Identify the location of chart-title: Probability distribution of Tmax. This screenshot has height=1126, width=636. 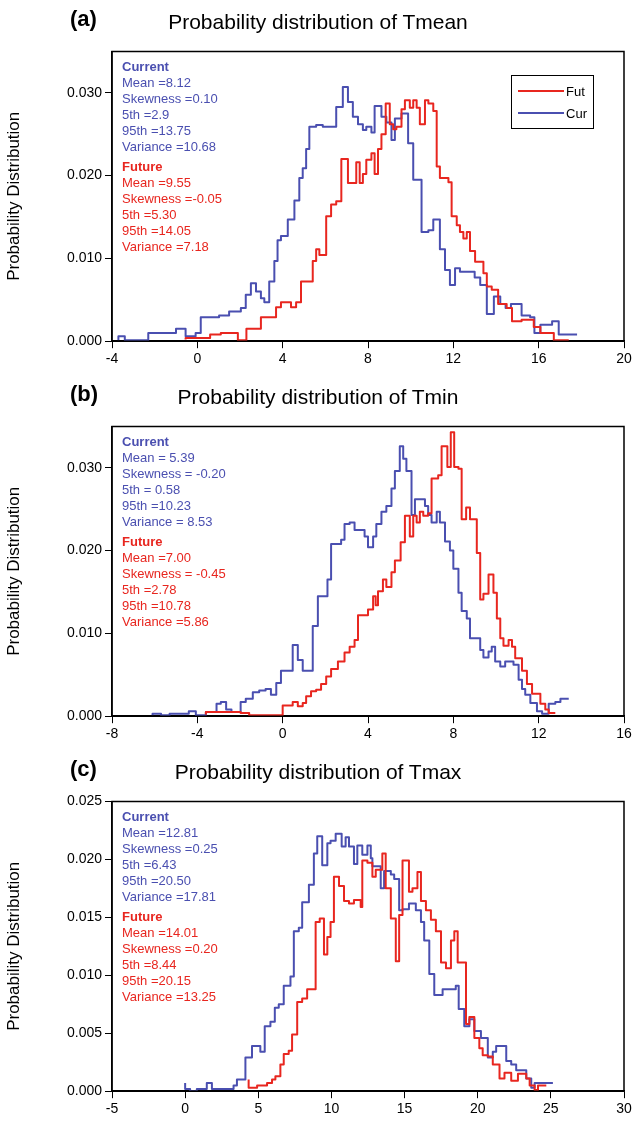
(318, 771).